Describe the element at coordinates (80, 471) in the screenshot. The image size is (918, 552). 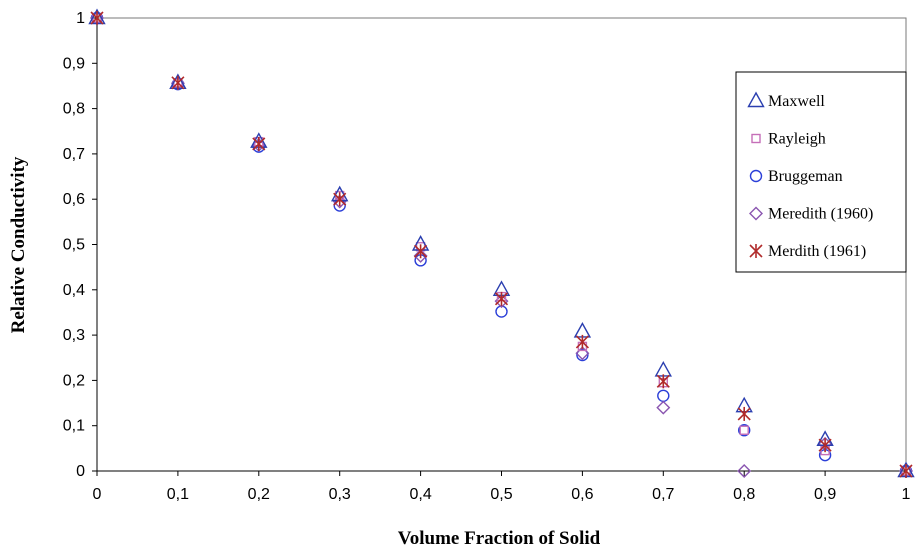
I see `y-tick-label: 0` at that location.